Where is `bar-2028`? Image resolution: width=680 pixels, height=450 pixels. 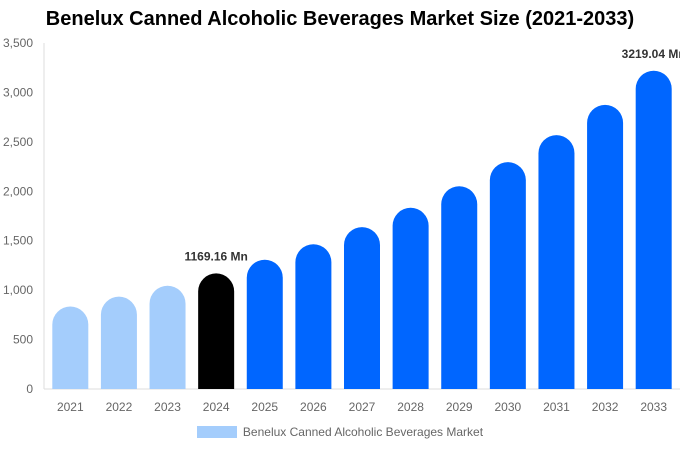
bar-2028 is located at coordinates (410, 298).